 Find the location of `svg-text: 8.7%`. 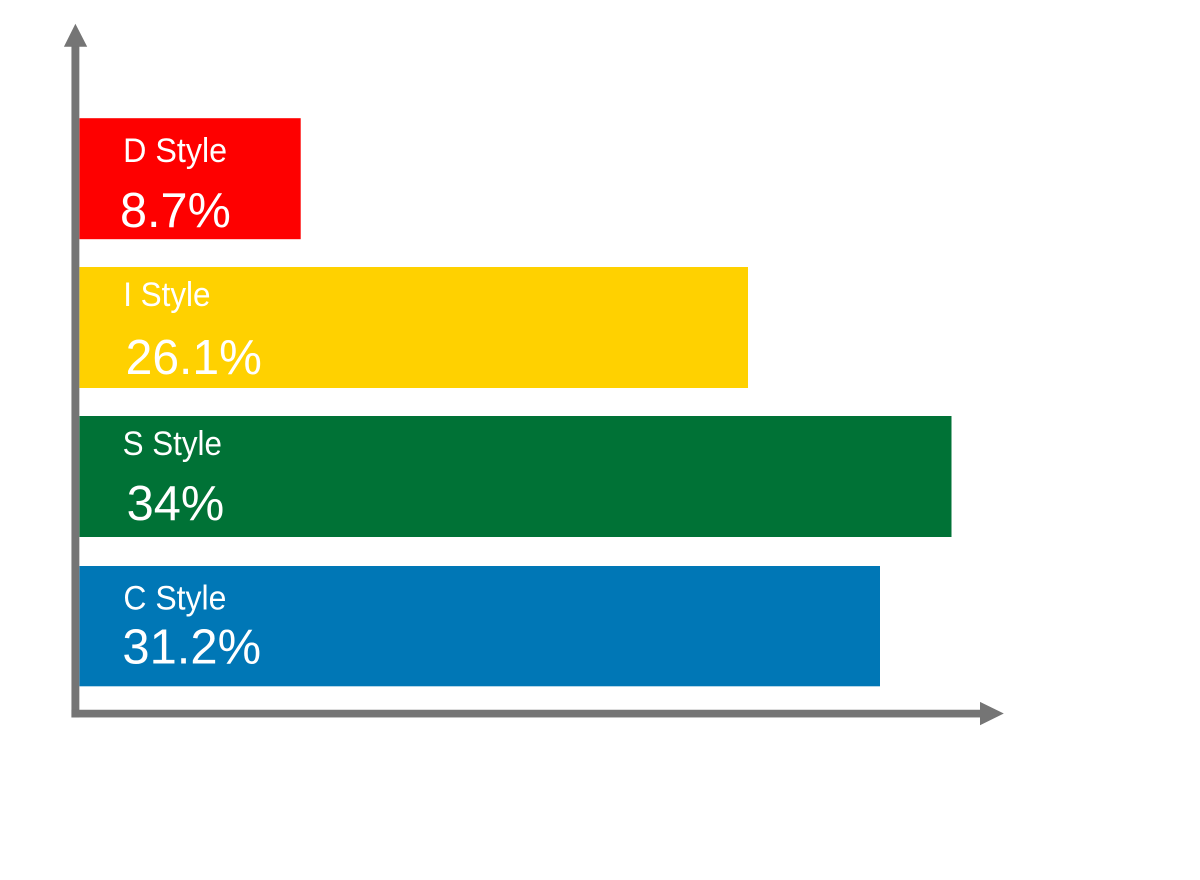

svg-text: 8.7% is located at coordinates (175, 210).